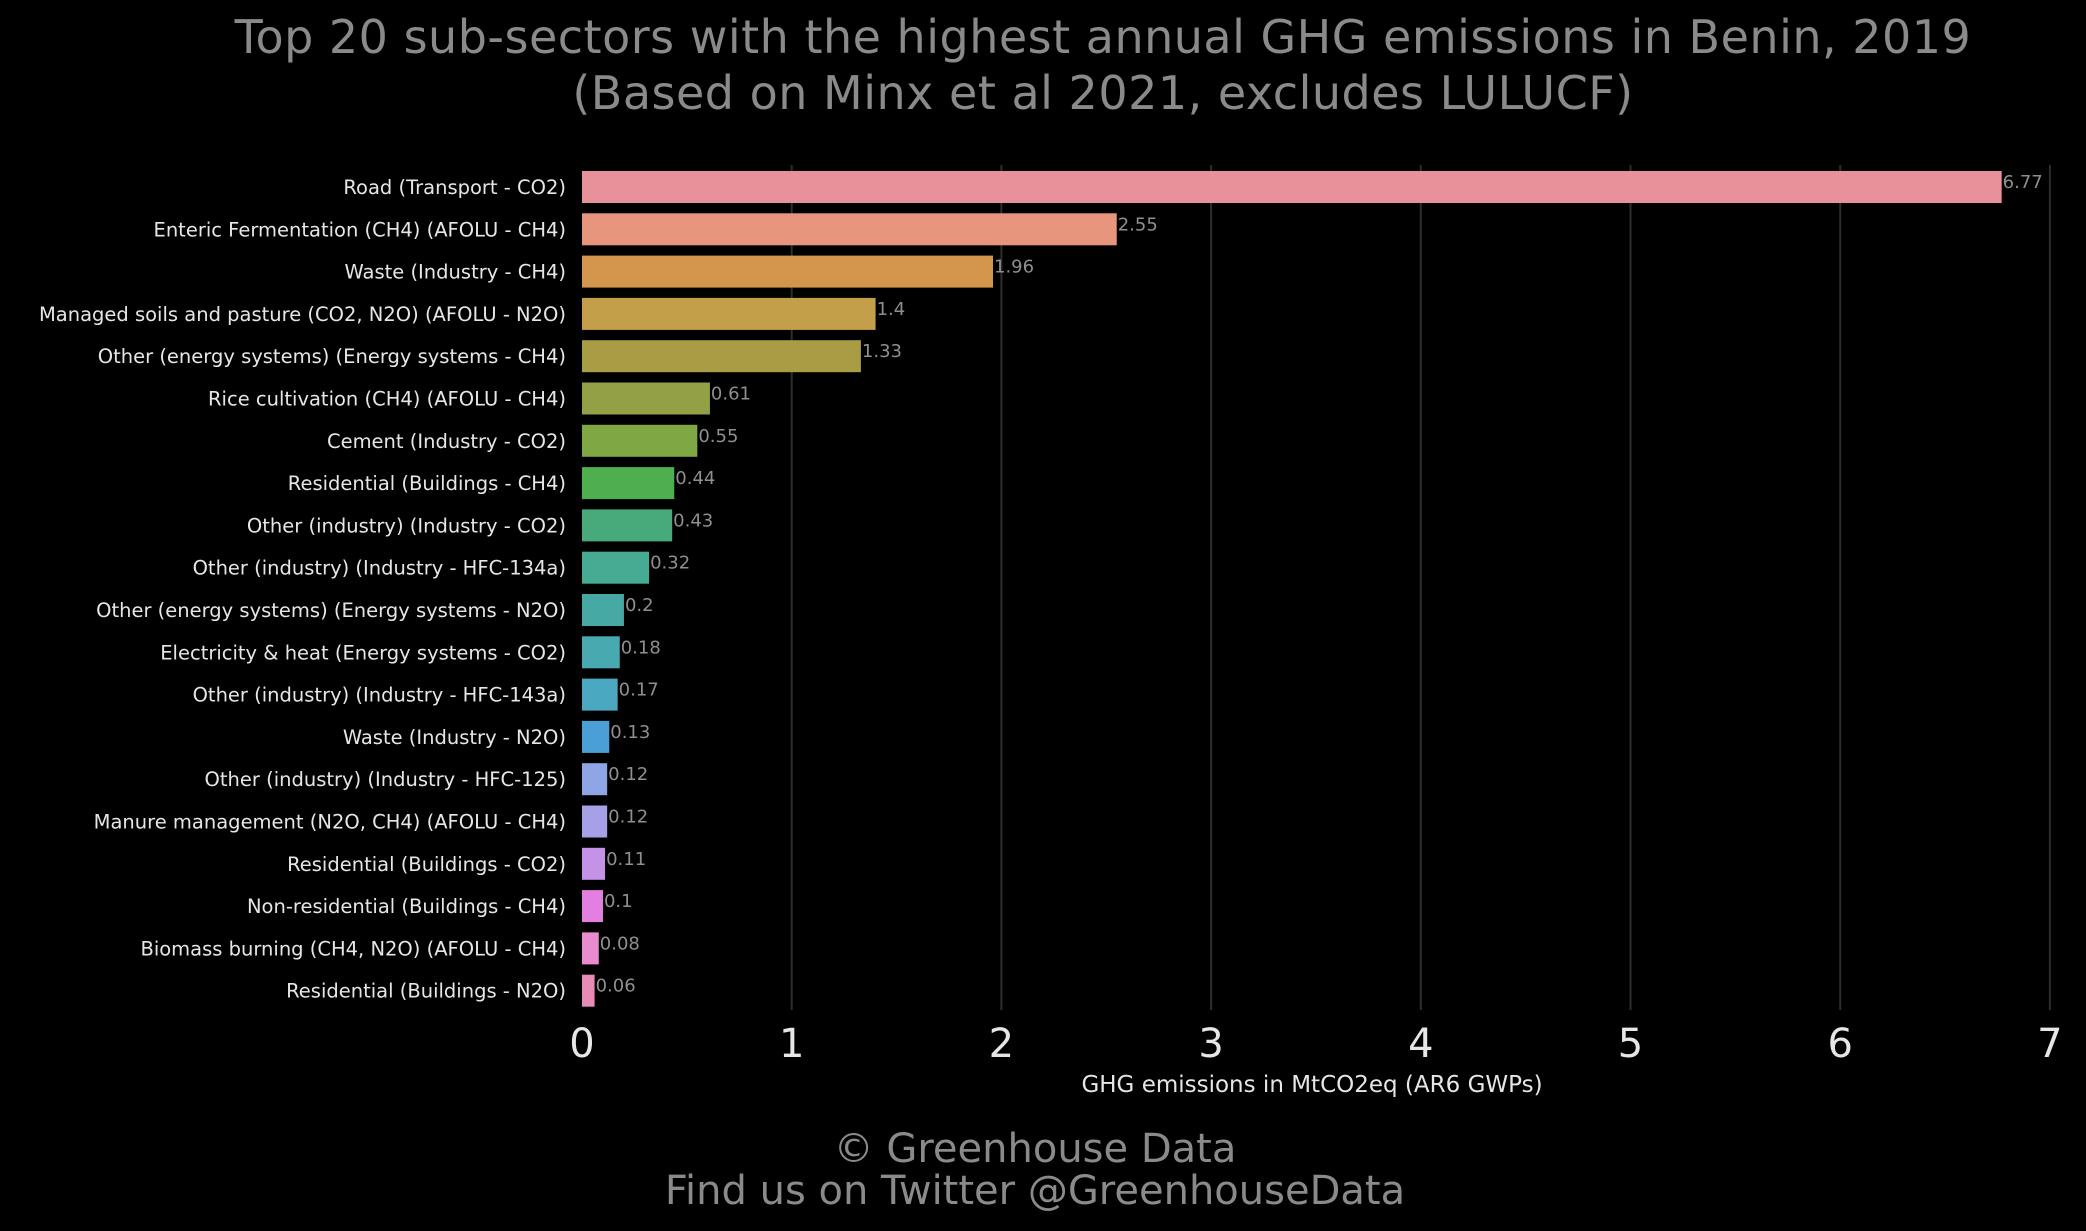  I want to click on x-tick-label: 4, so click(1420, 1044).